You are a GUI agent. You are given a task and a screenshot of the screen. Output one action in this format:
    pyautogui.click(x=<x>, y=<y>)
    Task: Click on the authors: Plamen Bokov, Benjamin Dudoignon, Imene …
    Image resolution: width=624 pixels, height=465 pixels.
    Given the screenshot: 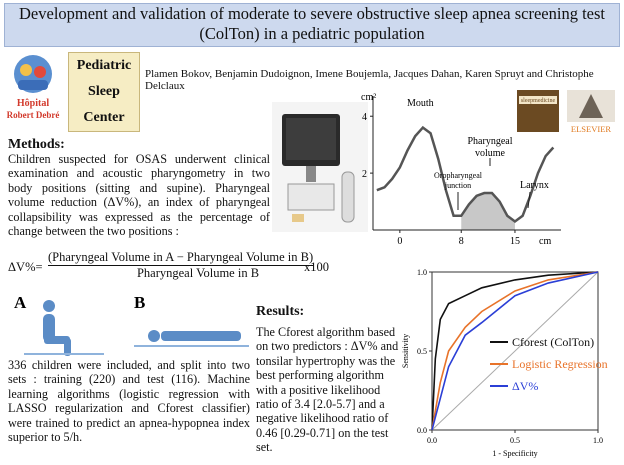 What is the action you would take?
    pyautogui.click(x=369, y=80)
    